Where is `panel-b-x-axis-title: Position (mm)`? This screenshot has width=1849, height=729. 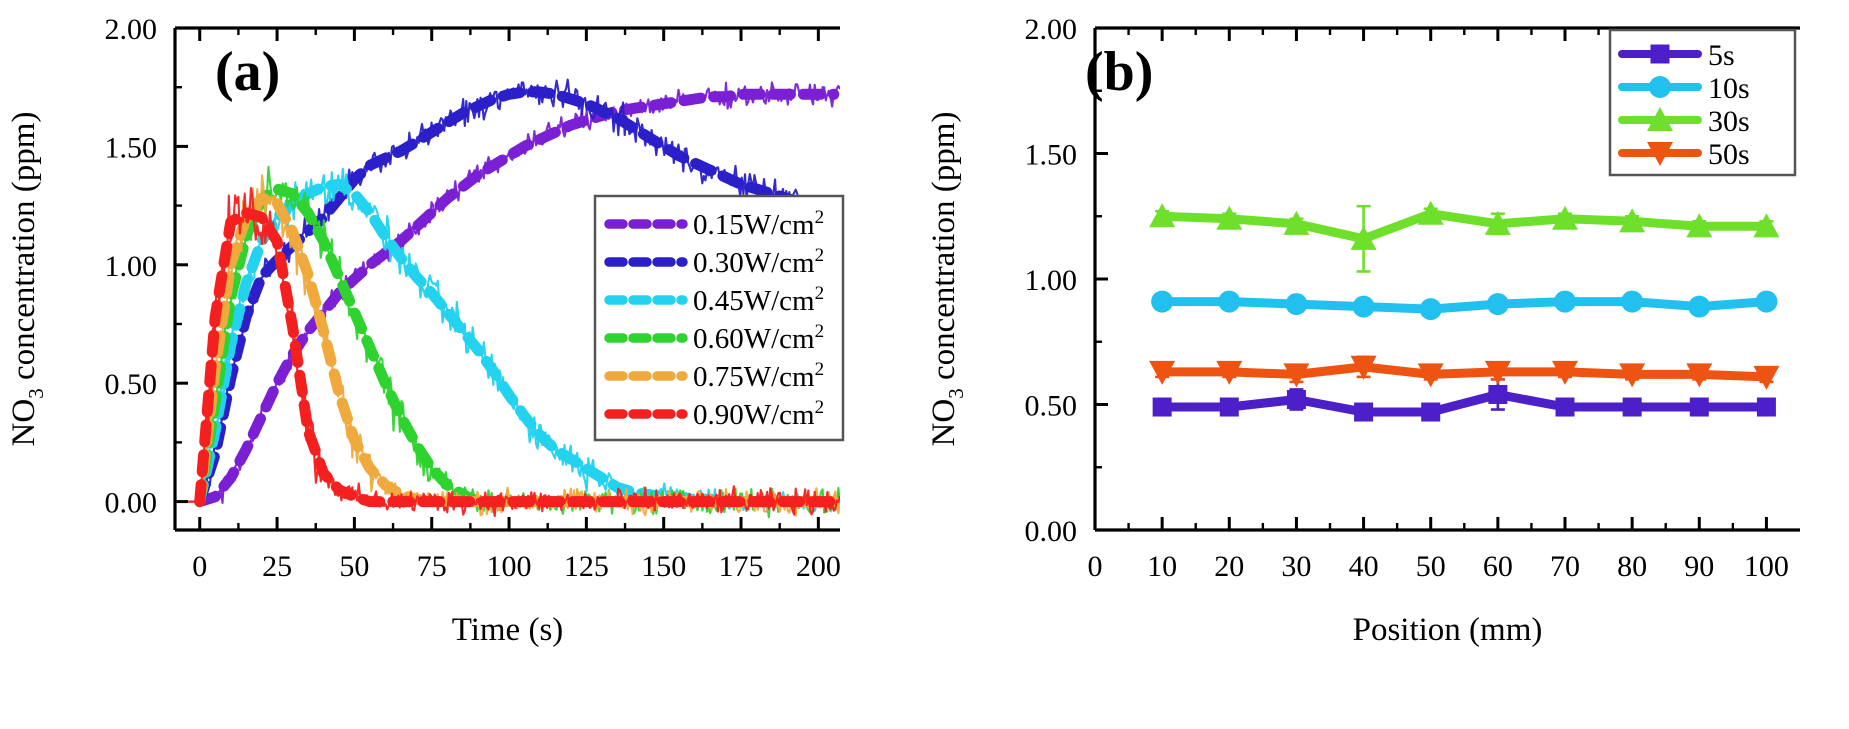
panel-b-x-axis-title: Position (mm) is located at coordinates (1448, 630).